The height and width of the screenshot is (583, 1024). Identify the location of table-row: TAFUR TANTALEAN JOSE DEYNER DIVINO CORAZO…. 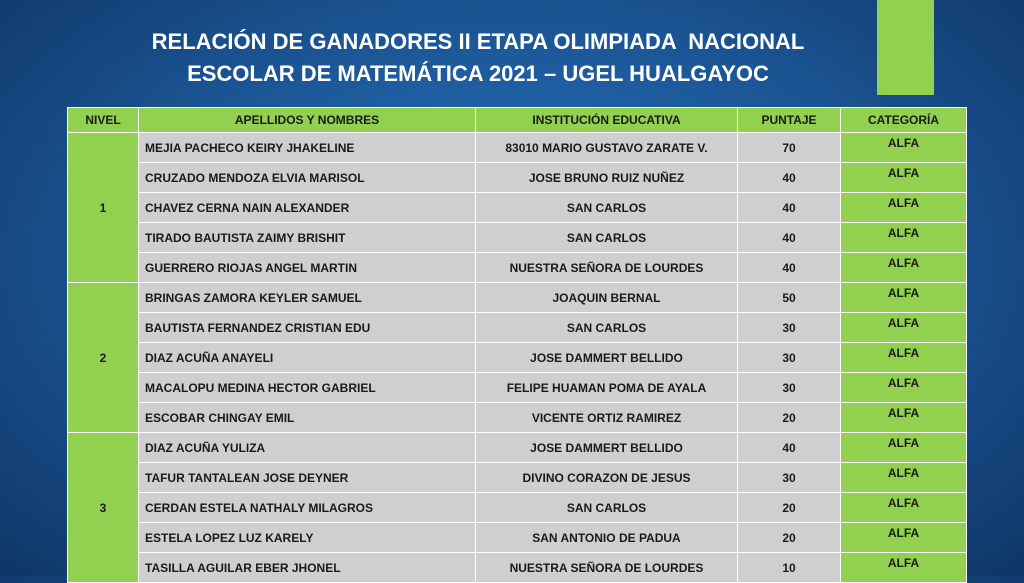
(517, 477).